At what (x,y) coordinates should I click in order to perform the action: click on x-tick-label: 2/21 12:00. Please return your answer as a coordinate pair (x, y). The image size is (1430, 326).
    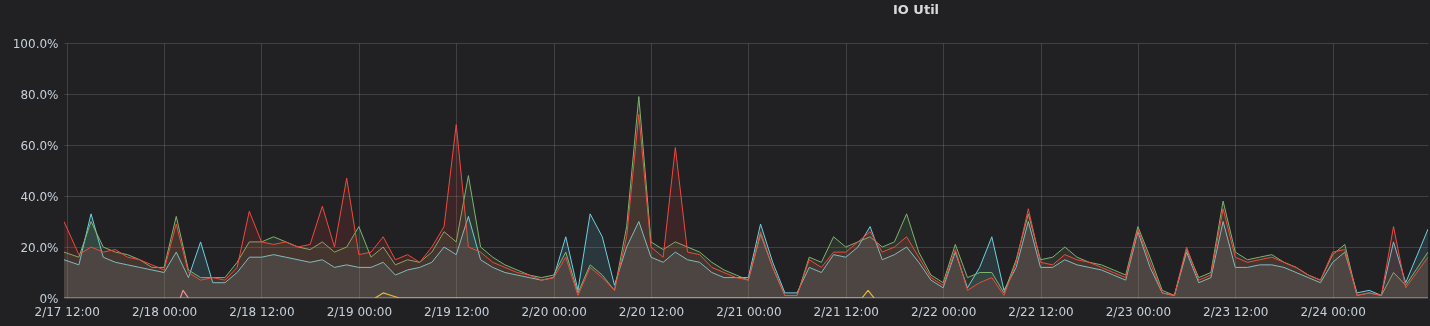
    Looking at the image, I should click on (846, 311).